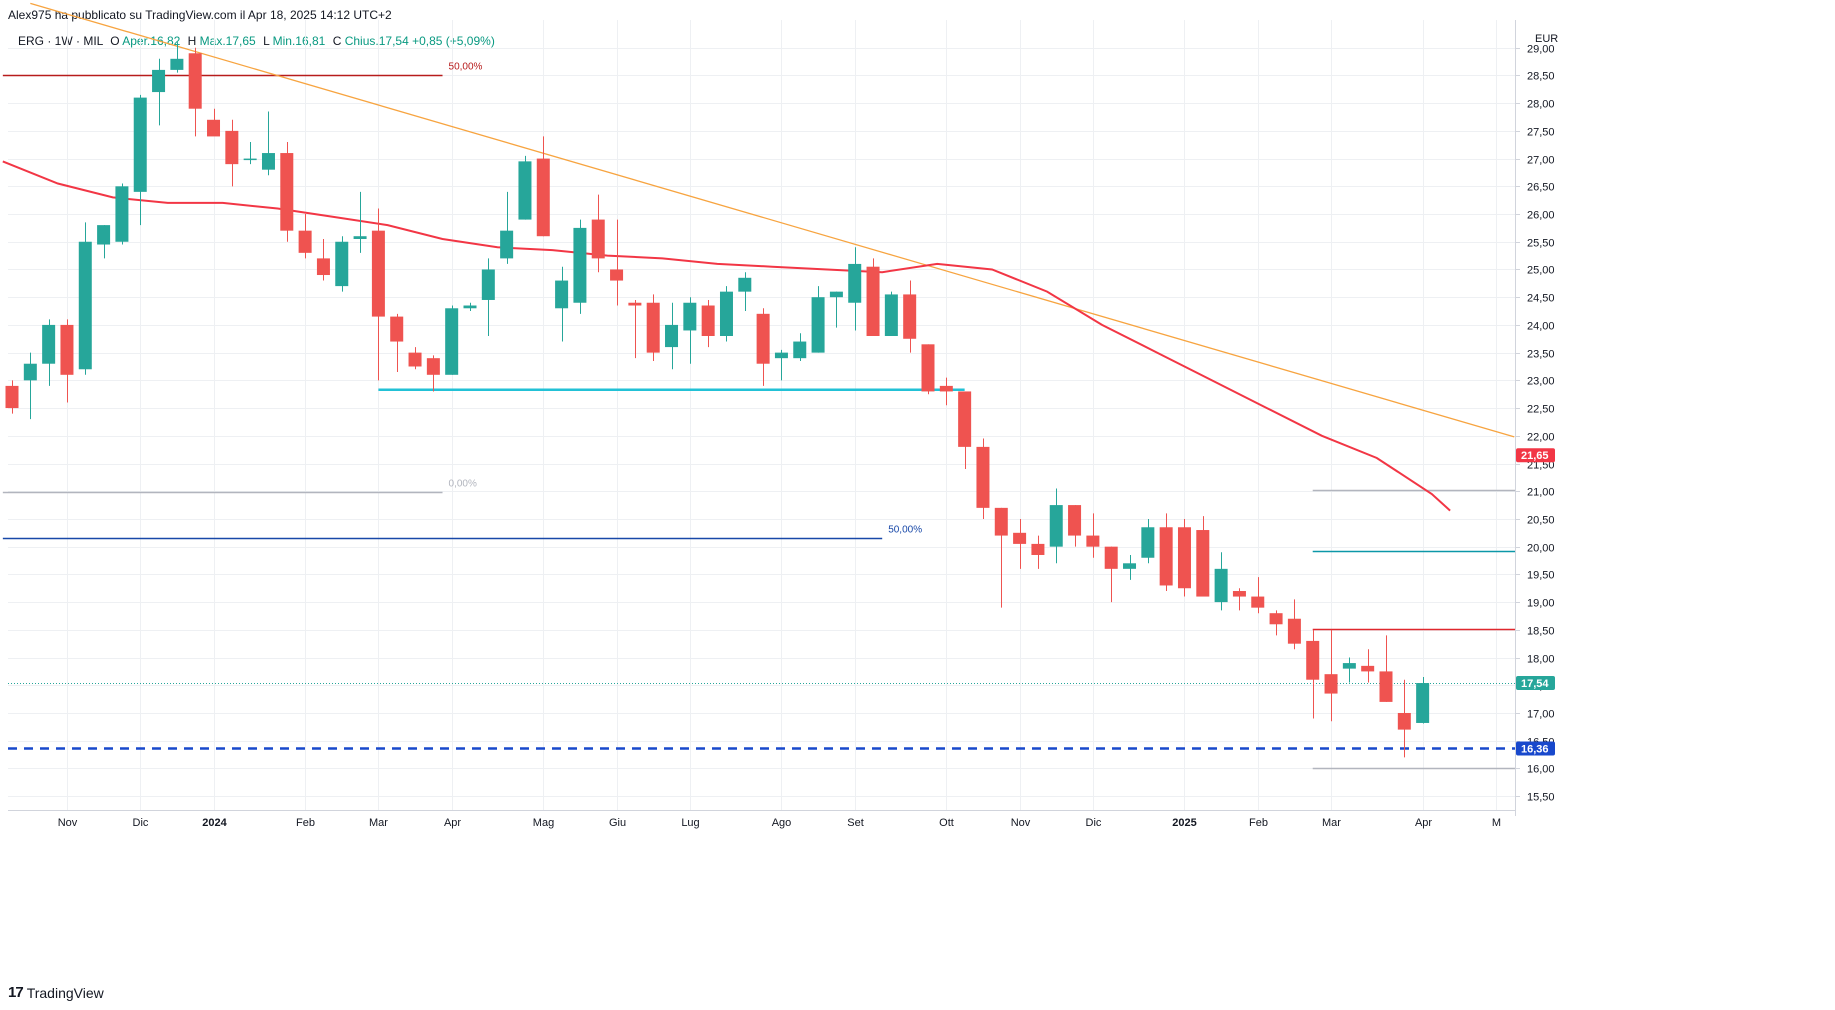 This screenshot has height=1010, width=1835. What do you see at coordinates (378, 823) in the screenshot?
I see `time-tick-label: Mar` at bounding box center [378, 823].